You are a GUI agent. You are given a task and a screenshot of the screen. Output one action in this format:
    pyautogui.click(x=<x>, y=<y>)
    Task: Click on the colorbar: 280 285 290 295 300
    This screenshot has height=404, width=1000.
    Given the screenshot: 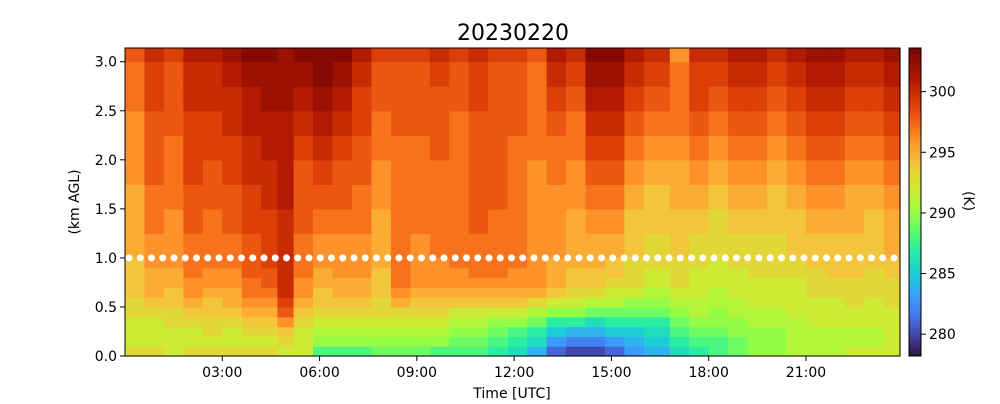 What is the action you would take?
    pyautogui.click(x=932, y=202)
    